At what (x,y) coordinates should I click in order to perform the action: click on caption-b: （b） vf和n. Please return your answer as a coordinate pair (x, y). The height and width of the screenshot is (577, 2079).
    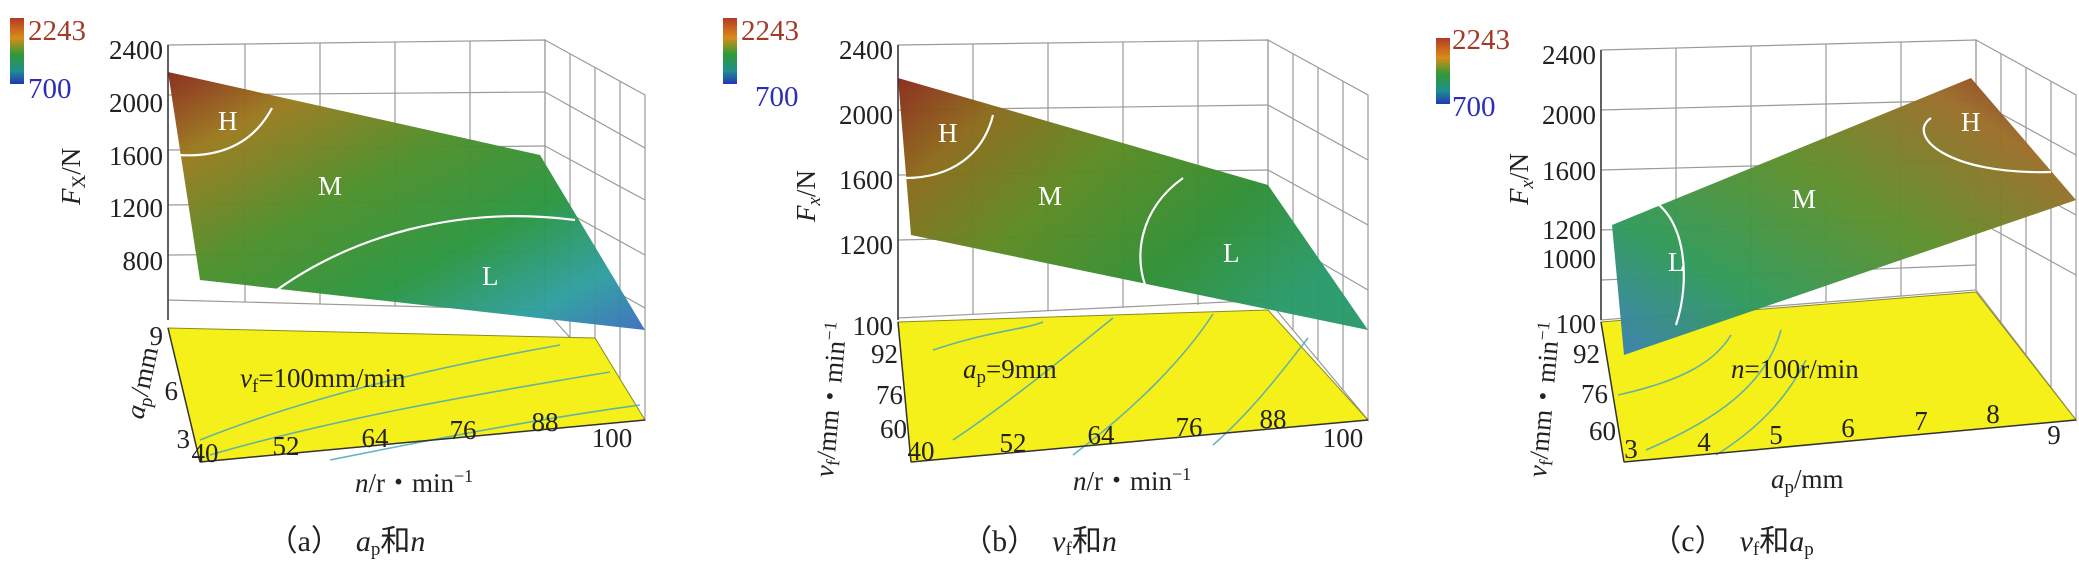
    Looking at the image, I should click on (1039, 542).